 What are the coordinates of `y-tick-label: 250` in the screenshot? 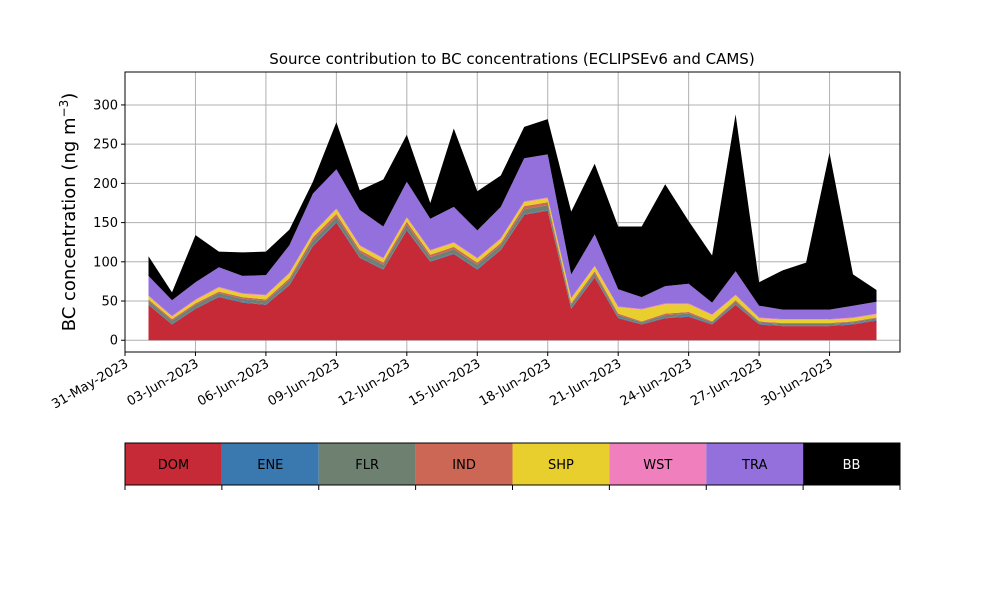 It's located at (105, 145).